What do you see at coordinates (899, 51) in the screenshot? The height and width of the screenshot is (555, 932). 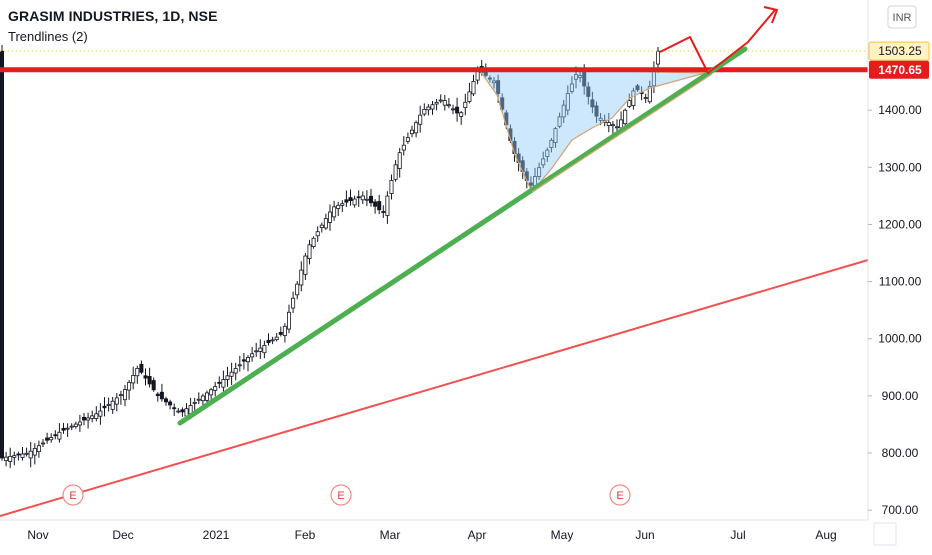 I see `last-price-badge` at bounding box center [899, 51].